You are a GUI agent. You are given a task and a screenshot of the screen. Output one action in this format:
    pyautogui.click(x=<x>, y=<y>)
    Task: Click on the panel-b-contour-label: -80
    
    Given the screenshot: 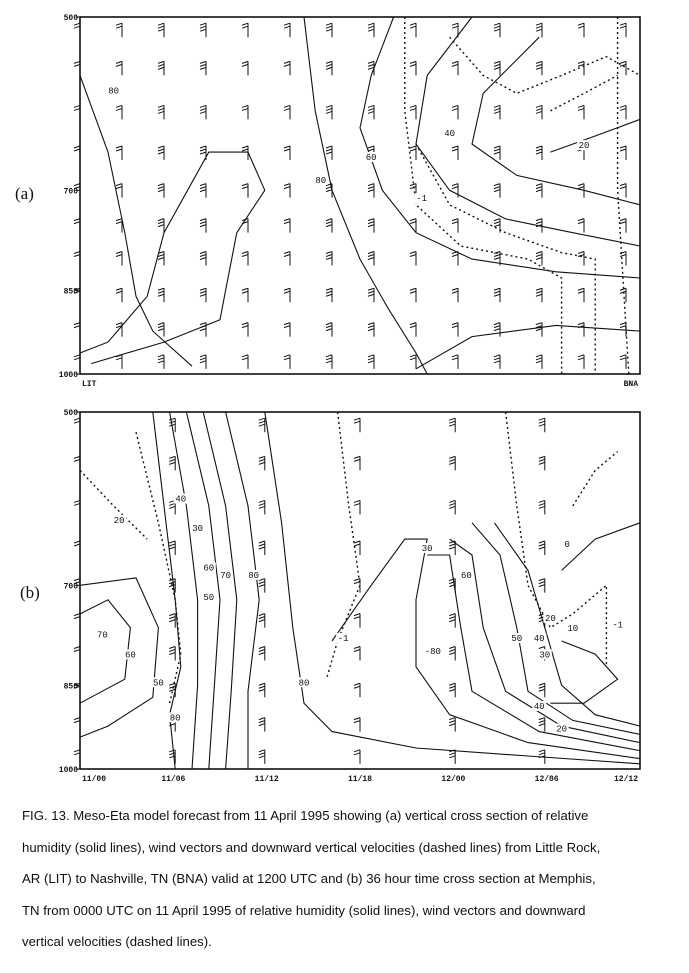 What is the action you would take?
    pyautogui.click(x=433, y=652)
    